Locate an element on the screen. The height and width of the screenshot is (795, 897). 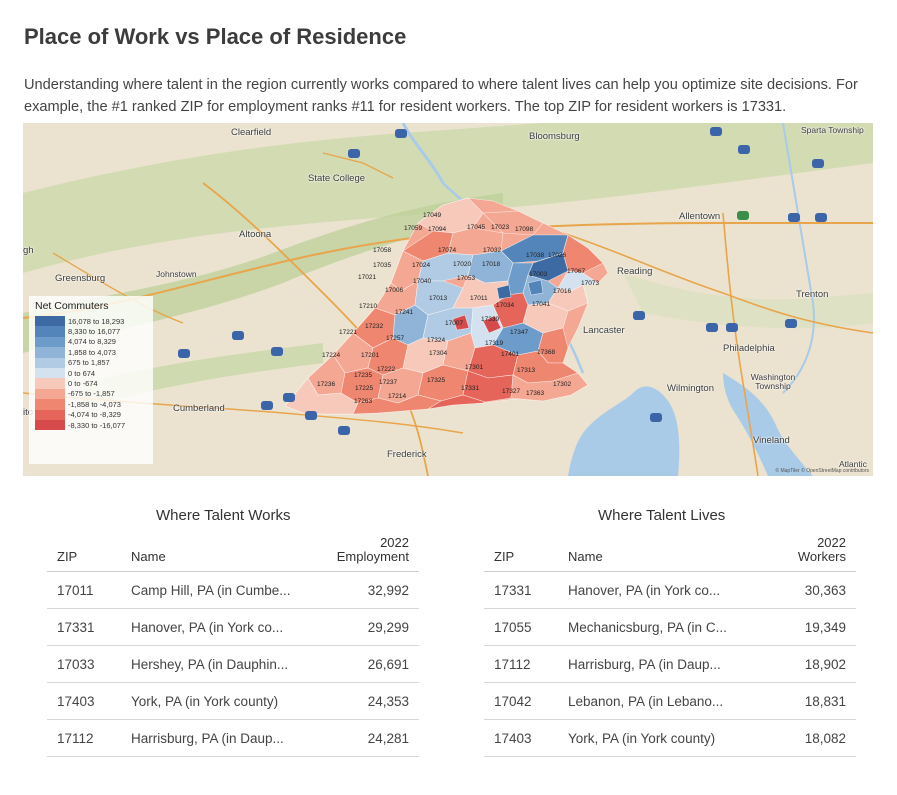
table-row: 17112 Harrisburg, PA (in Daup... 24,281 is located at coordinates (233, 738).